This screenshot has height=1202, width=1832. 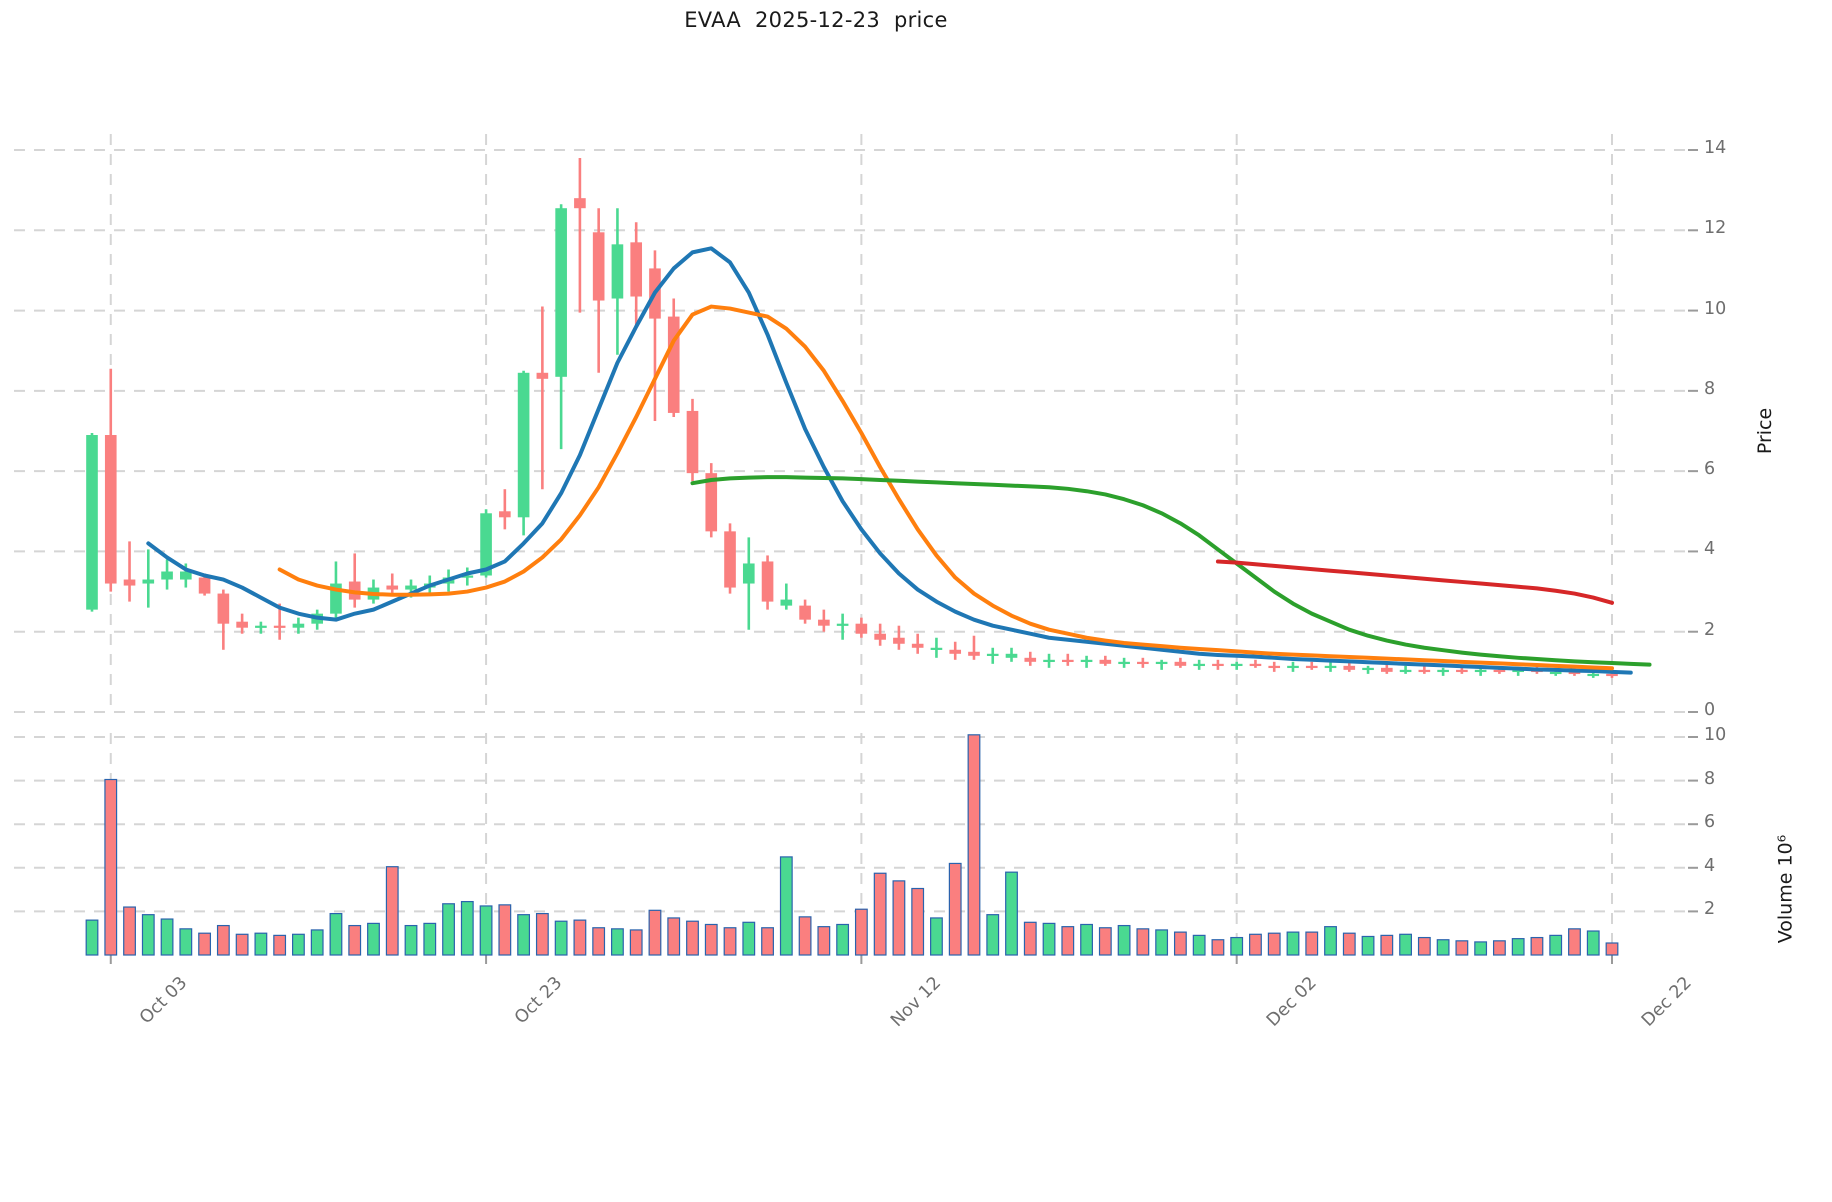 What do you see at coordinates (1710, 549) in the screenshot?
I see `price-tick-label: 4` at bounding box center [1710, 549].